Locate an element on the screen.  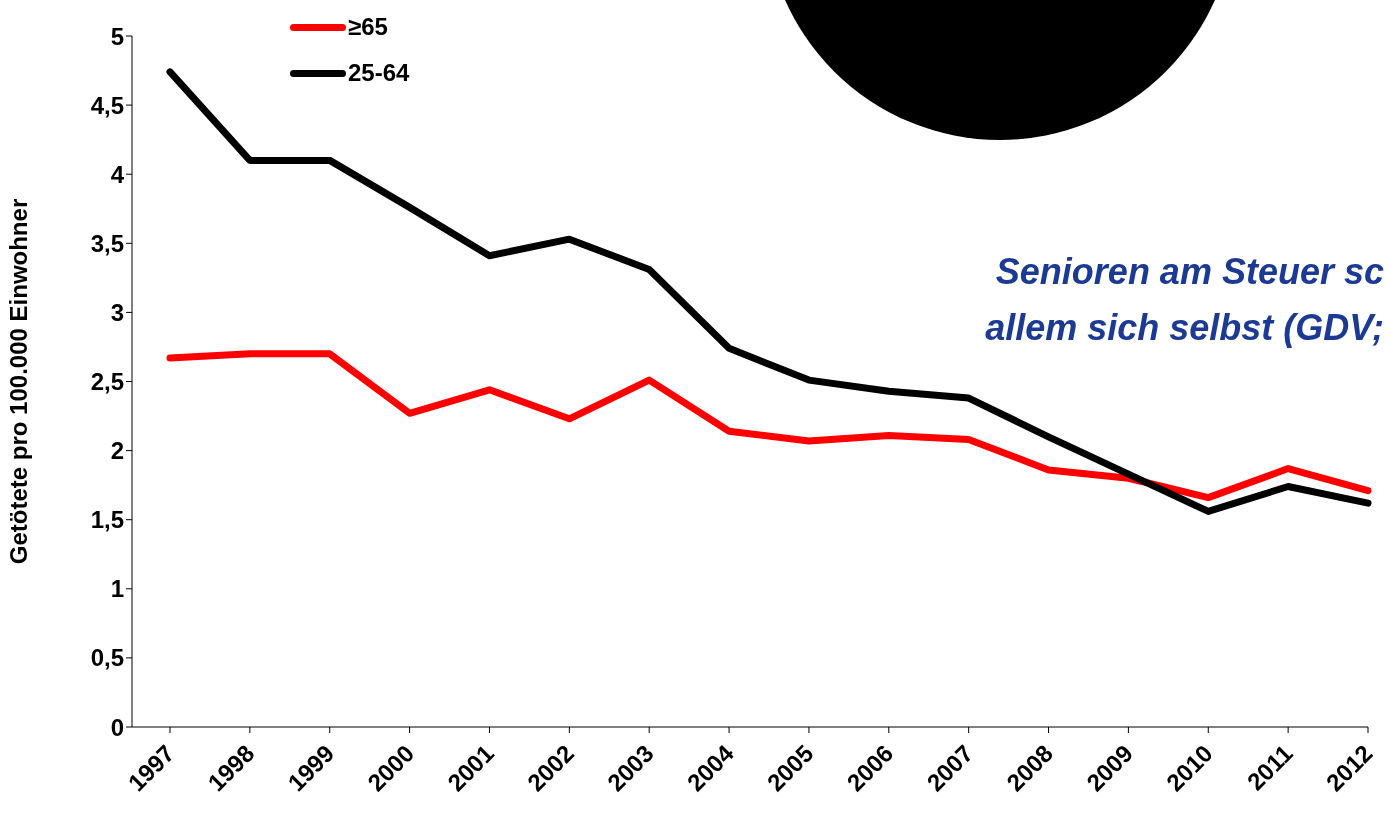
y-tick-label: 3 is located at coordinates (117, 312).